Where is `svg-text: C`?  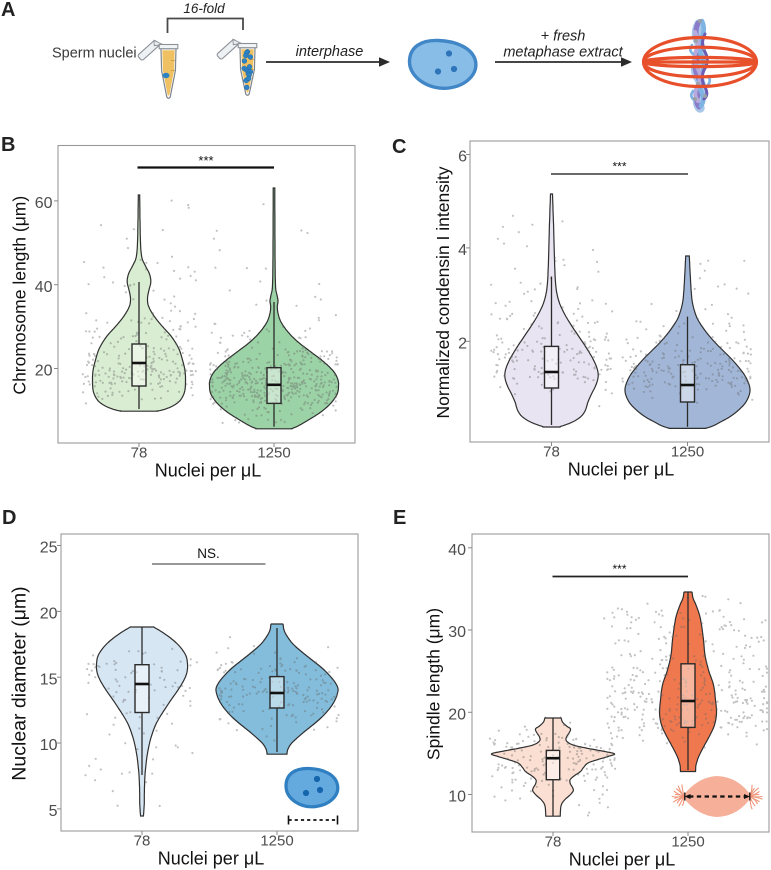
svg-text: C is located at coordinates (399, 147).